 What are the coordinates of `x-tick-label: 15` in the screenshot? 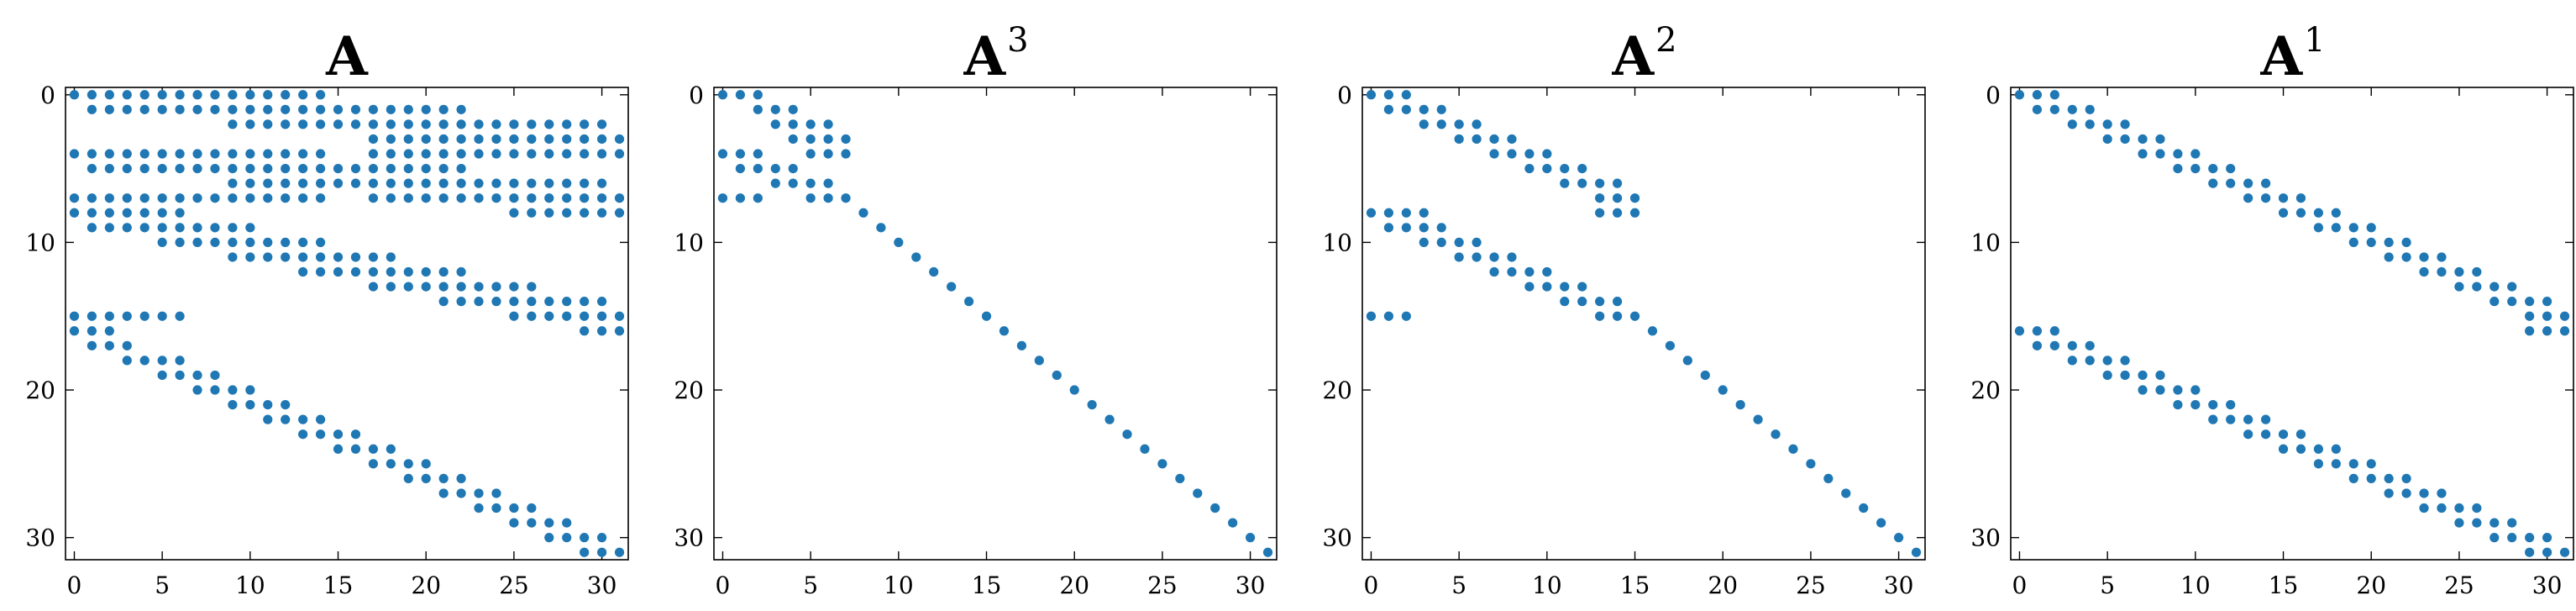 It's located at (338, 585).